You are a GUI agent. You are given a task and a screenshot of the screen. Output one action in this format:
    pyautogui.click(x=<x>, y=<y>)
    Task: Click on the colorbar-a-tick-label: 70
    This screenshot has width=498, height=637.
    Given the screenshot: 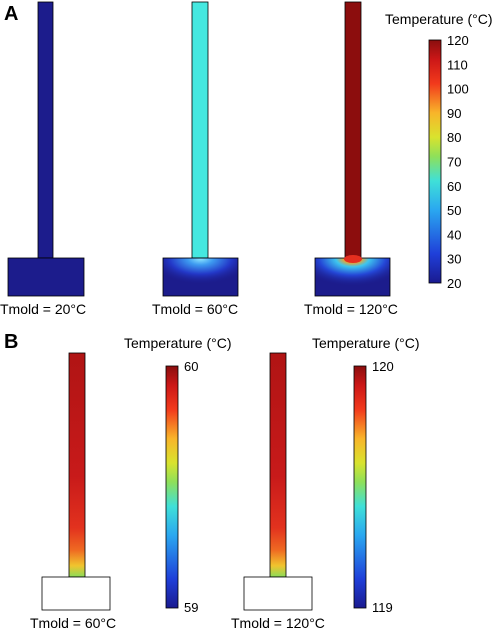 What is the action you would take?
    pyautogui.click(x=454, y=162)
    